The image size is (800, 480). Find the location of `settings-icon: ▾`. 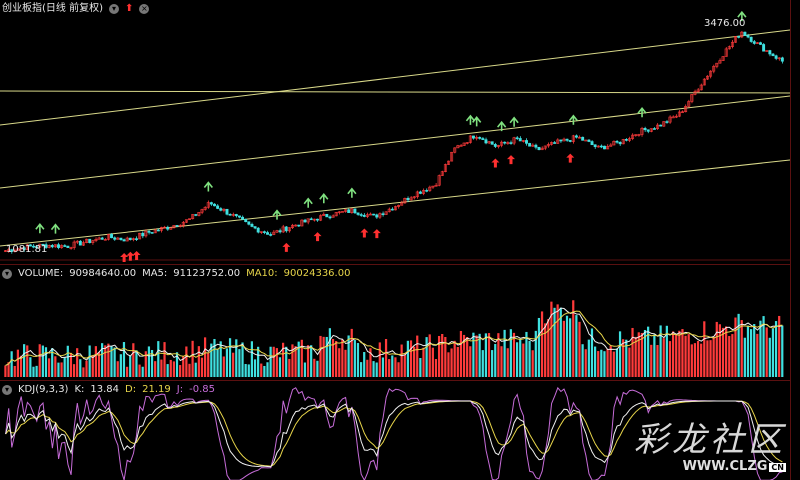

settings-icon: ▾ is located at coordinates (113, 9).